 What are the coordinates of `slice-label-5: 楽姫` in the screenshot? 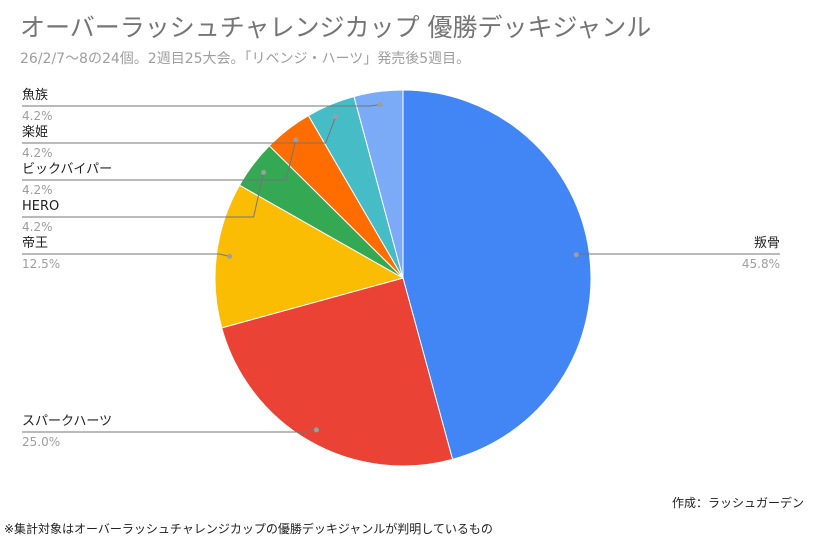 It's located at (35, 132).